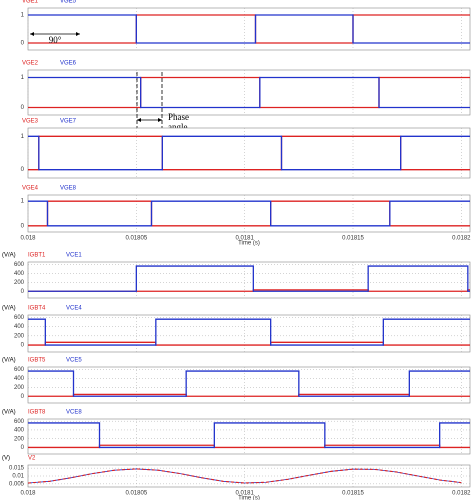 The width and height of the screenshot is (474, 500). I want to click on y-tick-label: 0.005, so click(17, 484).